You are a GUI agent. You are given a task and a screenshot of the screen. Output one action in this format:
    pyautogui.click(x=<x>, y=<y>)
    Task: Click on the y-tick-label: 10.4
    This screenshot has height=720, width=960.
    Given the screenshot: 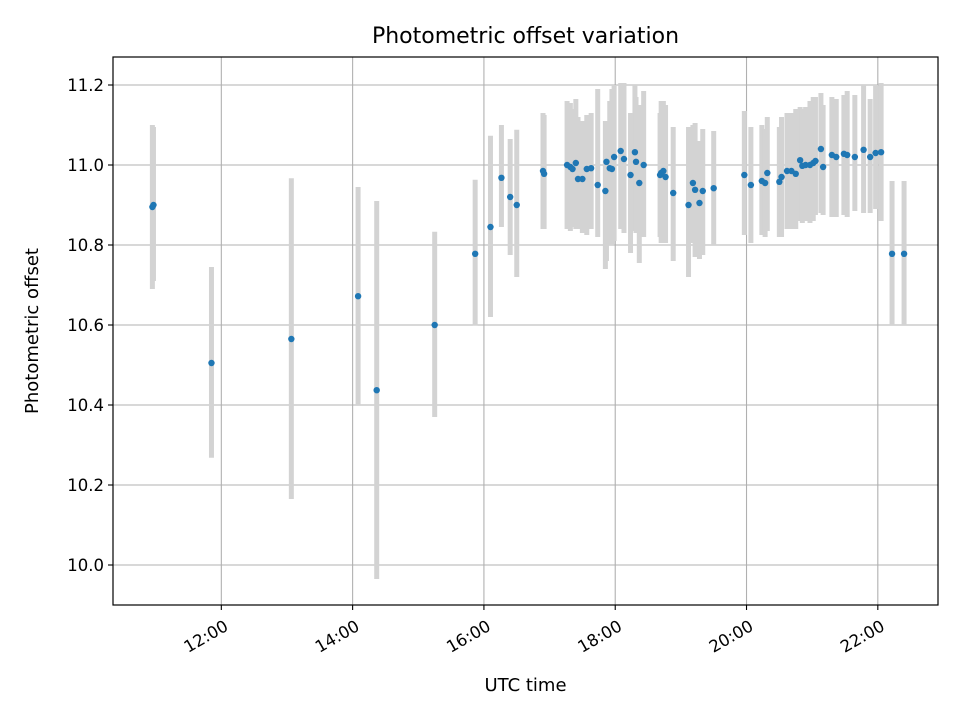 What is the action you would take?
    pyautogui.click(x=85, y=405)
    